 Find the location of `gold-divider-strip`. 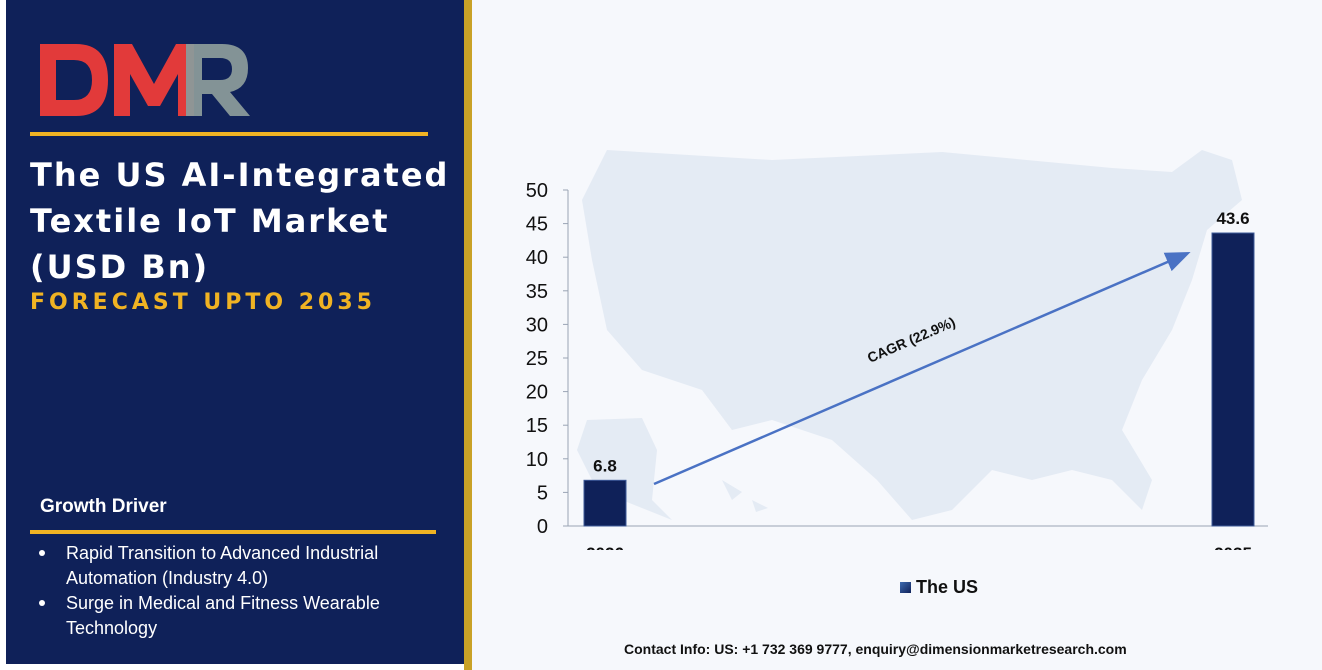

gold-divider-strip is located at coordinates (468, 335).